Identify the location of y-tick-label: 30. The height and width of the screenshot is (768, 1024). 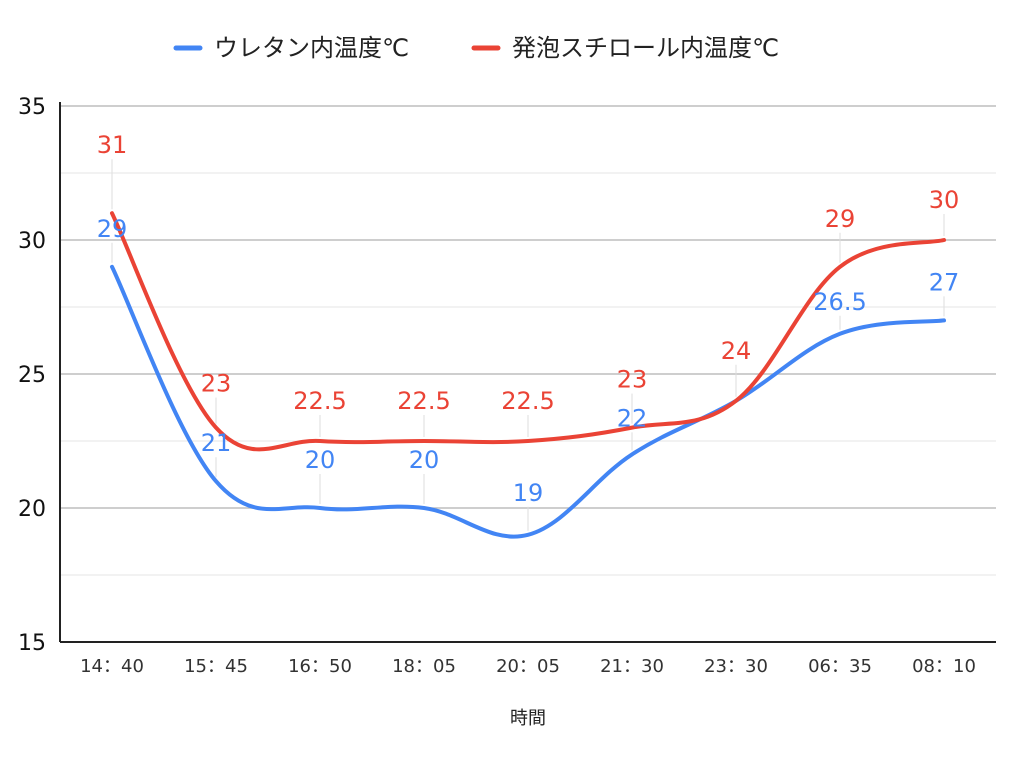
(32, 241).